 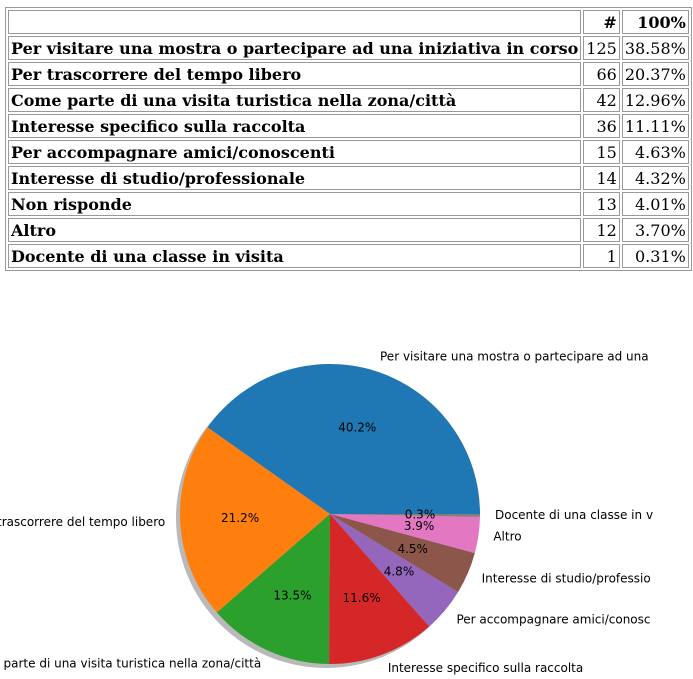 I want to click on percent-label: 3.9%, so click(x=419, y=526).